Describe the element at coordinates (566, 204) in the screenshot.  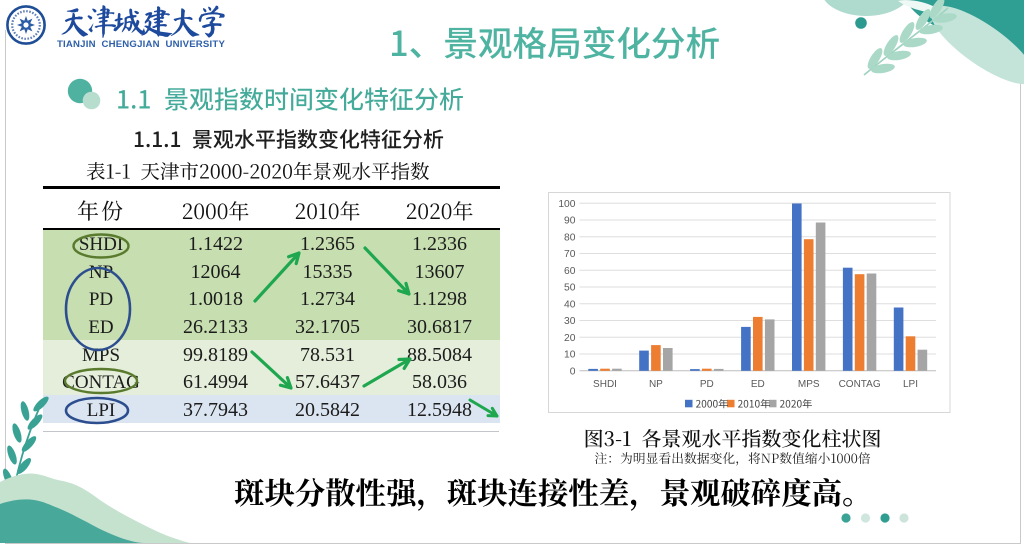
I see `svg-text: 100` at that location.